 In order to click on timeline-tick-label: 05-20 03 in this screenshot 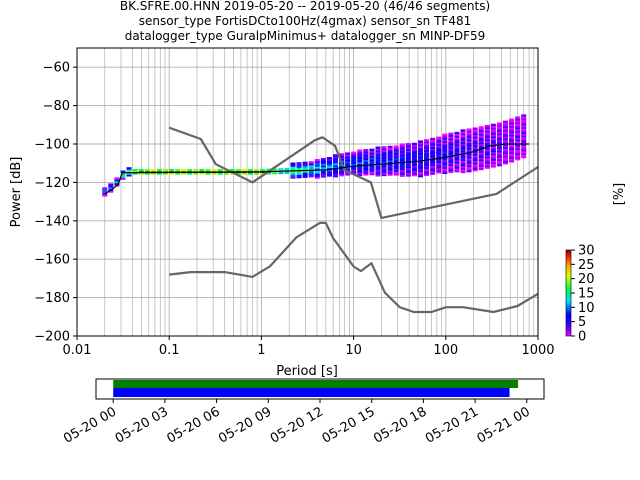, I will do `click(142, 425)`.